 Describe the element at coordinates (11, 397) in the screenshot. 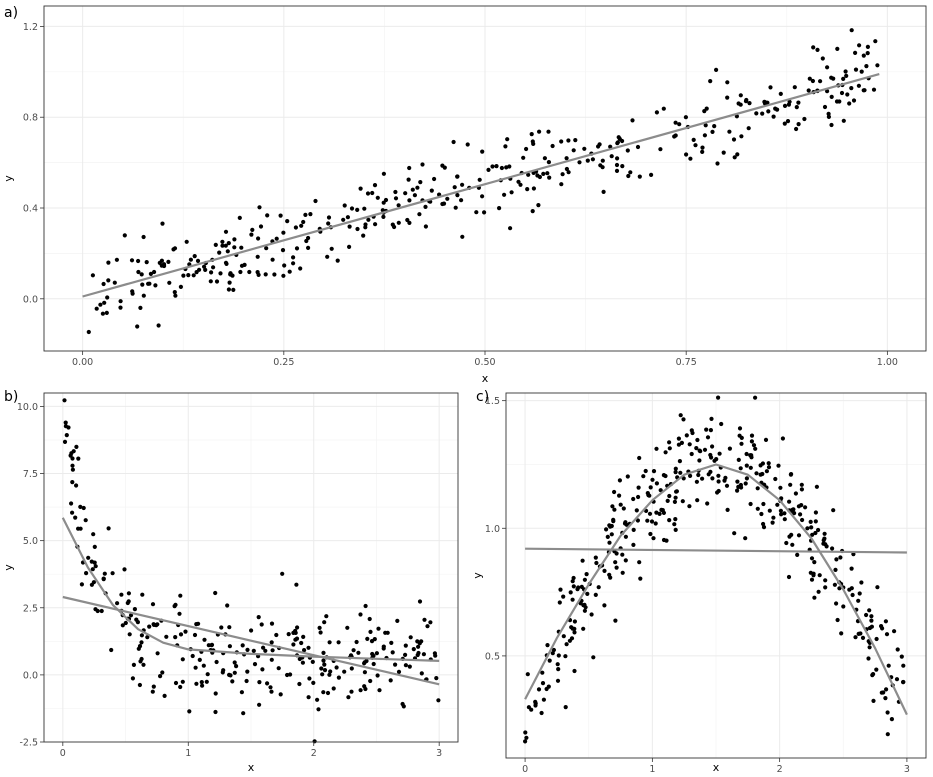

I see `panel-label: b)` at that location.